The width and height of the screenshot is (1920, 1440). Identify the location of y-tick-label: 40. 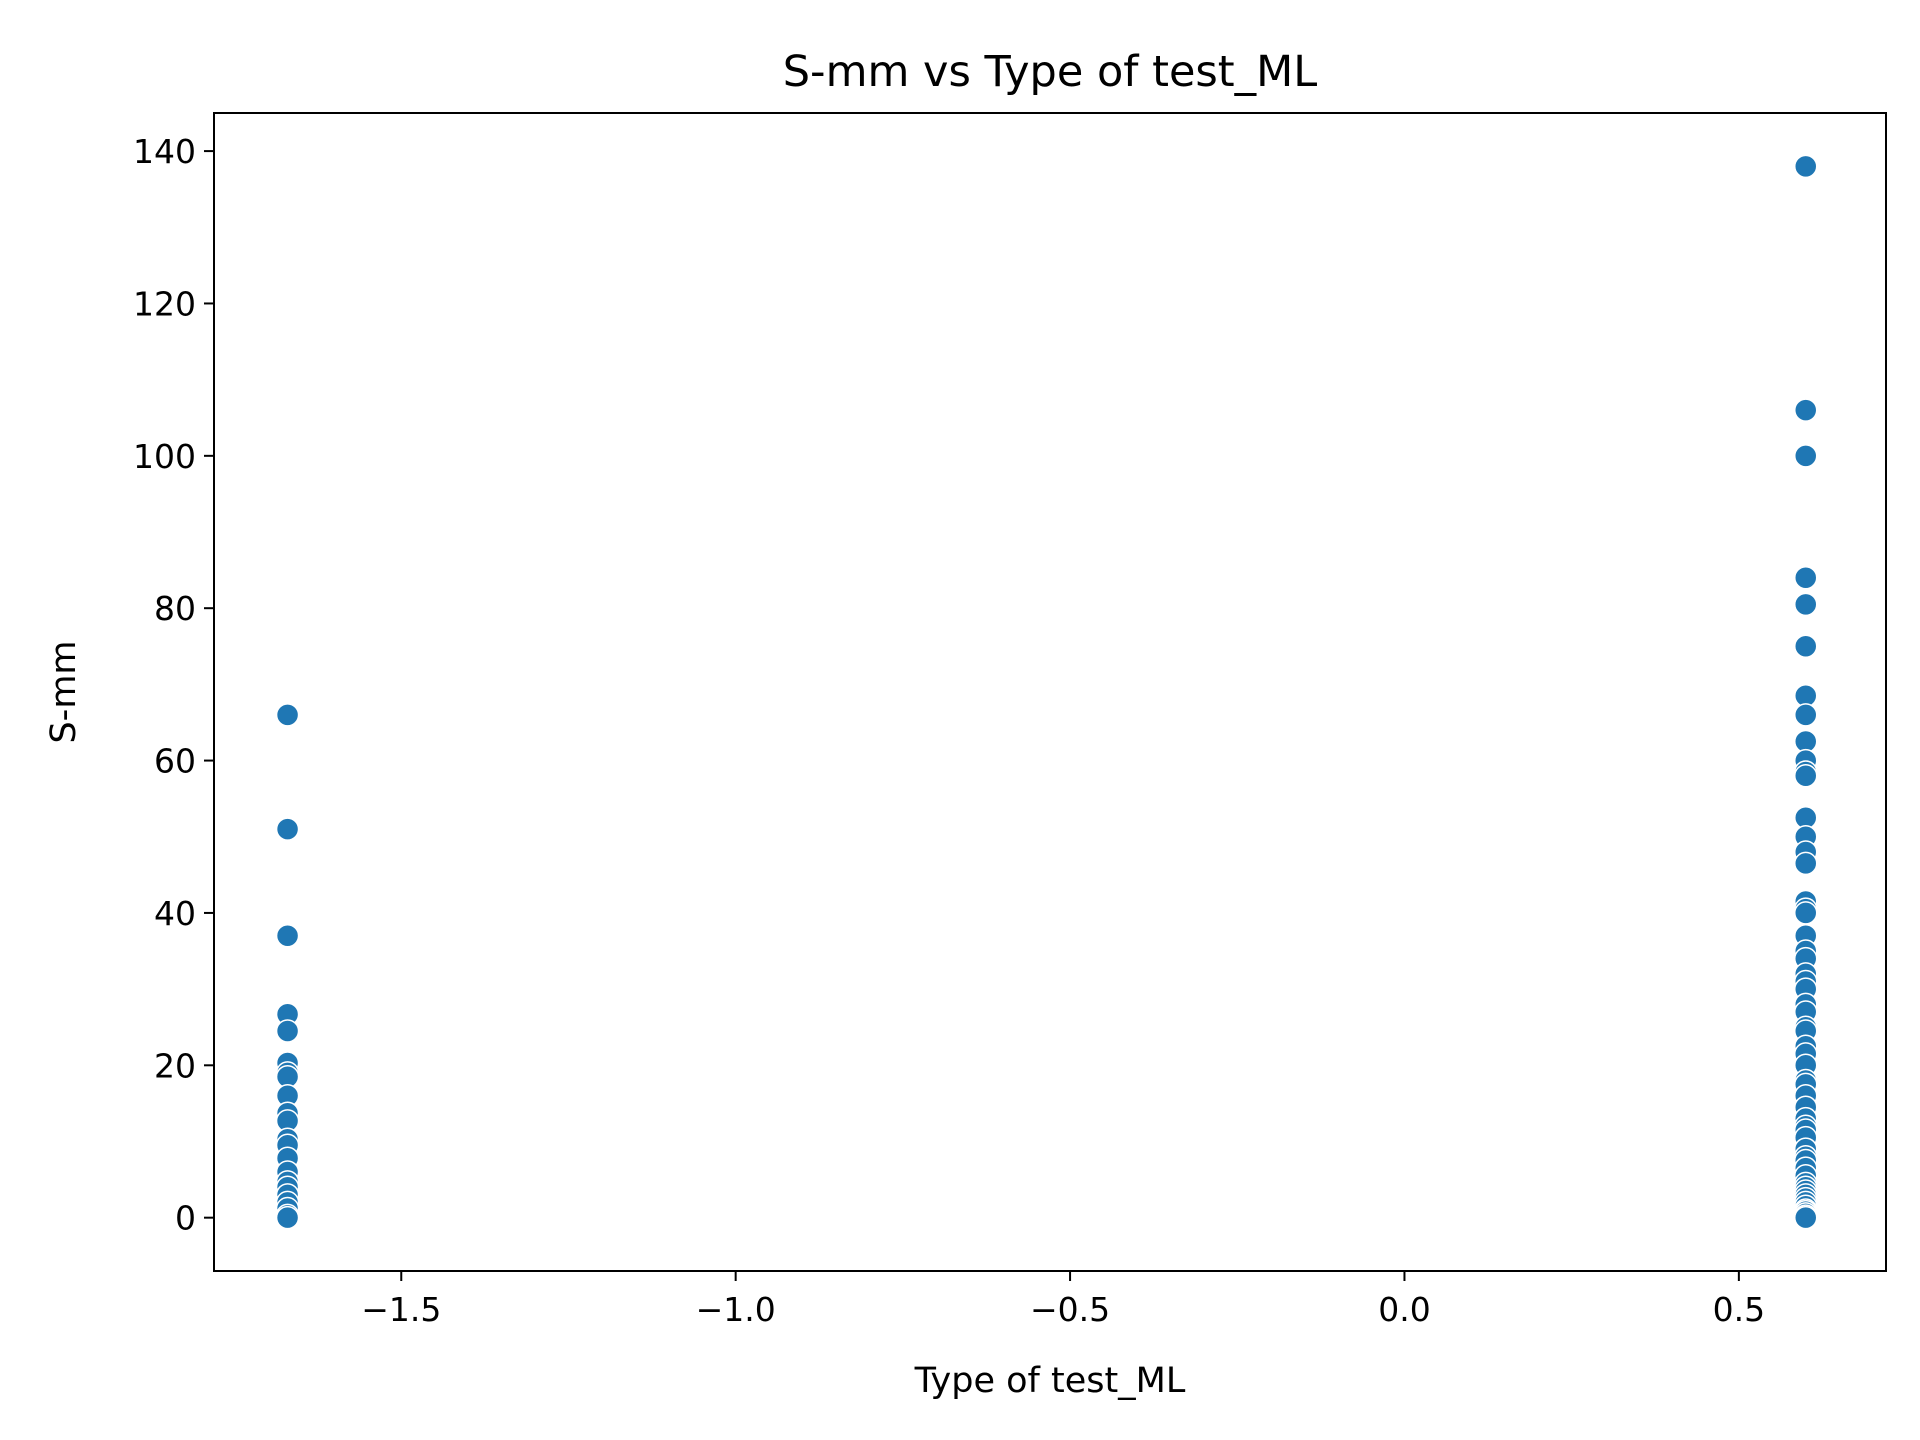
(175, 913).